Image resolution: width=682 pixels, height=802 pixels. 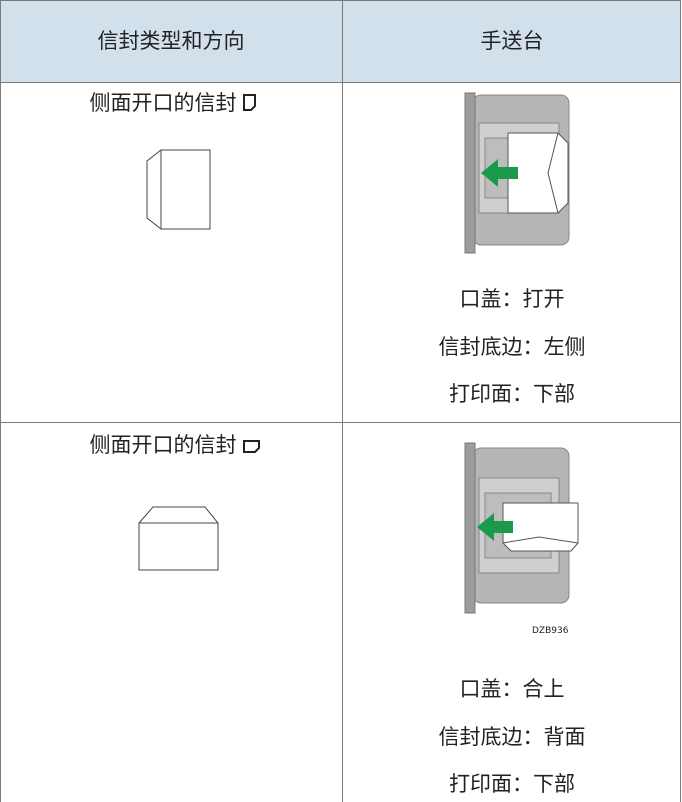 What do you see at coordinates (171, 41) in the screenshot?
I see `header-cell: 信封类型和方向` at bounding box center [171, 41].